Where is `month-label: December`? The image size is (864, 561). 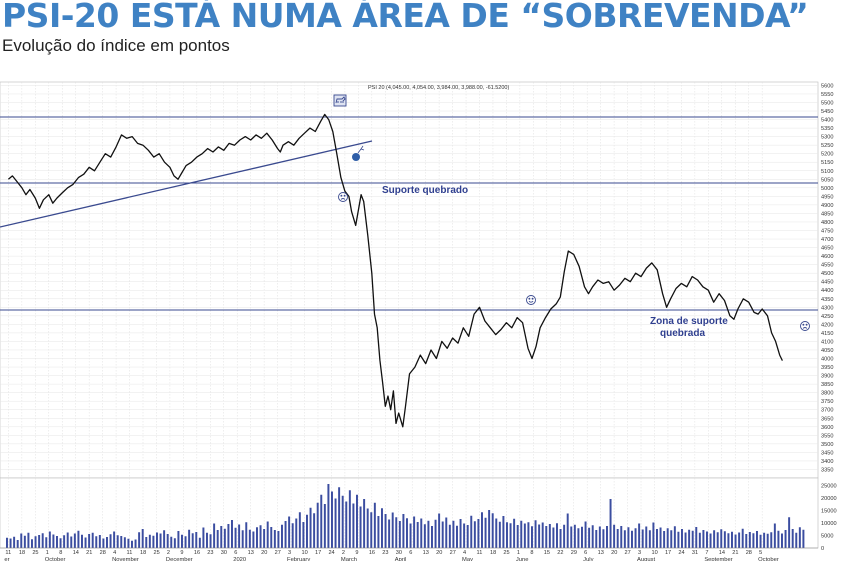 month-label: December is located at coordinates (179, 559).